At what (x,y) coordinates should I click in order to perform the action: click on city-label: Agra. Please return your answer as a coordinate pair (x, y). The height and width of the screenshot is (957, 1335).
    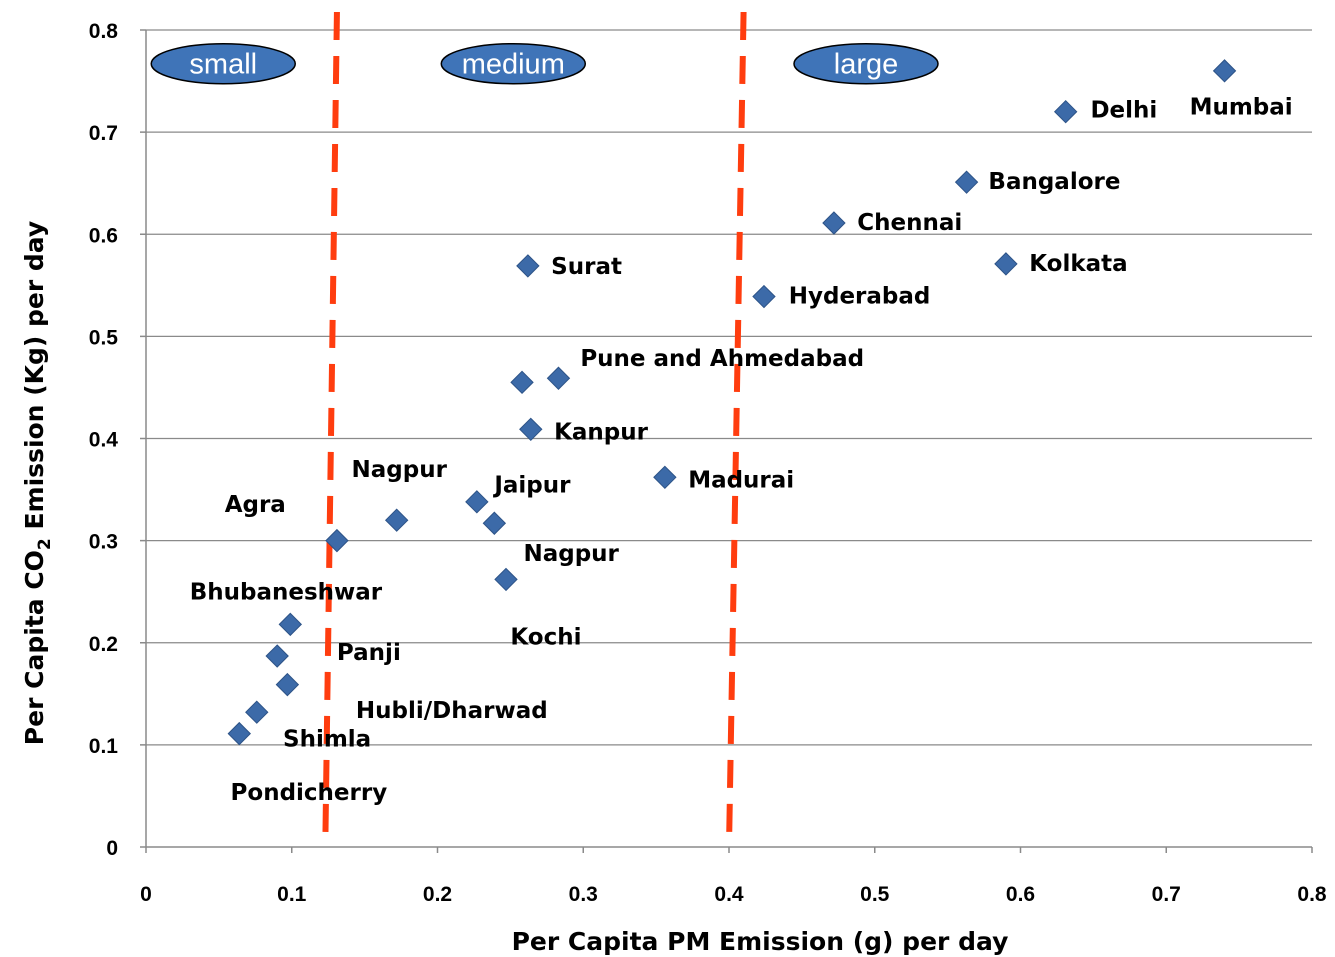
    Looking at the image, I should click on (255, 505).